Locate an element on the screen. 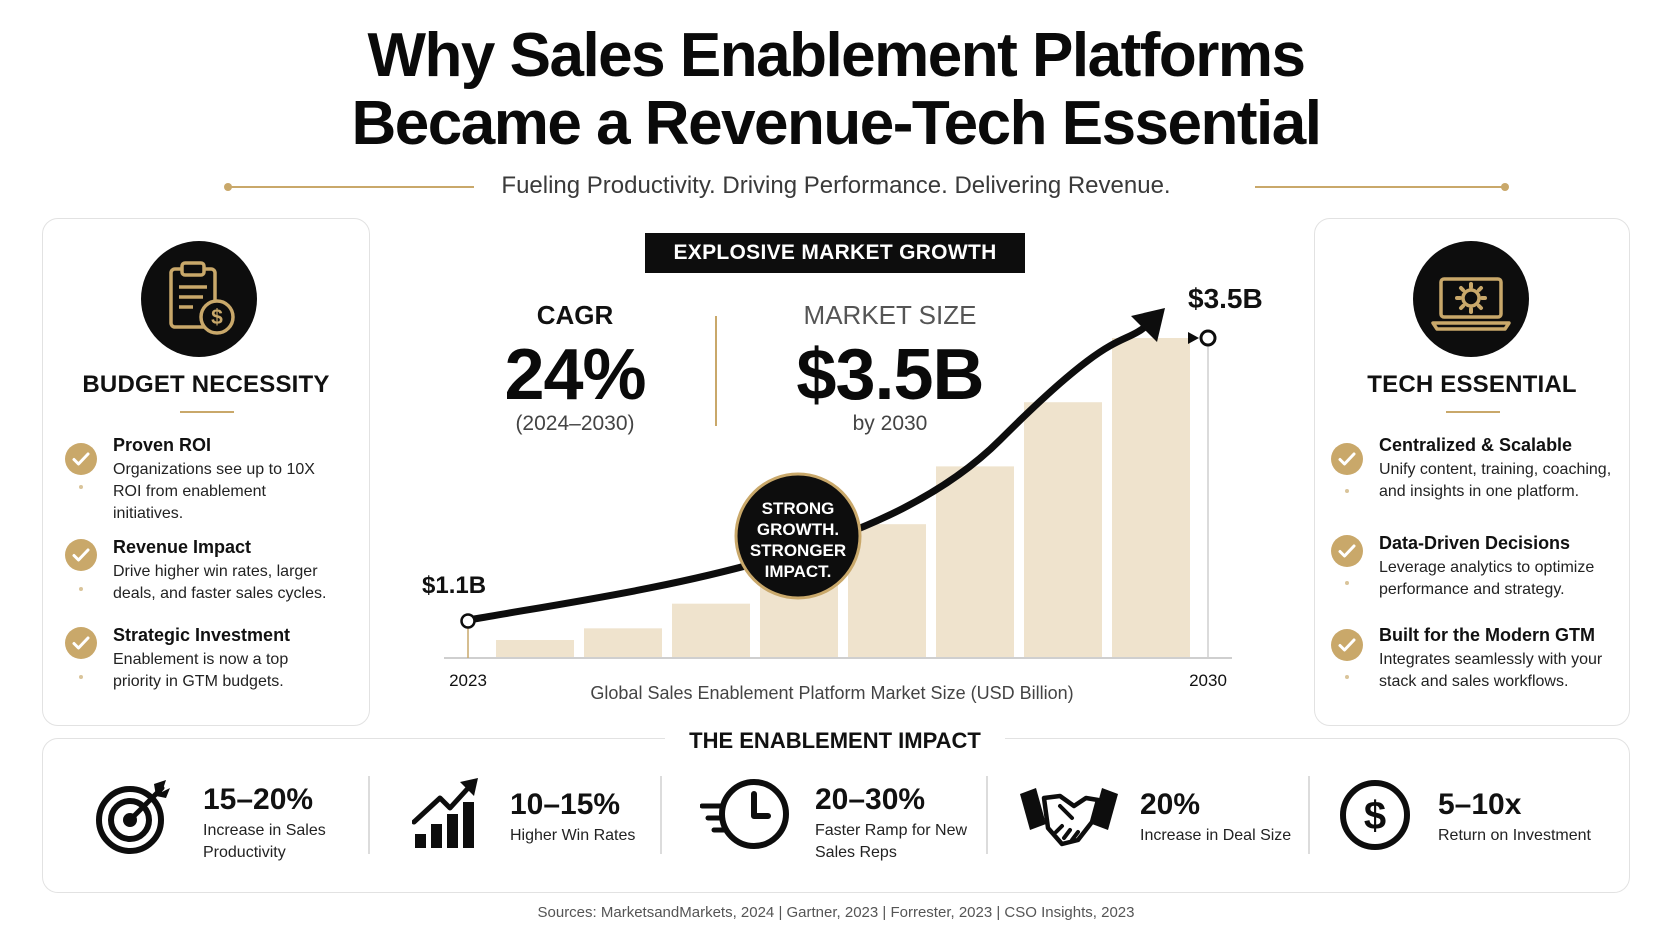 This screenshot has height=941, width=1672. item-title: Data-Driven Decisions is located at coordinates (1475, 543).